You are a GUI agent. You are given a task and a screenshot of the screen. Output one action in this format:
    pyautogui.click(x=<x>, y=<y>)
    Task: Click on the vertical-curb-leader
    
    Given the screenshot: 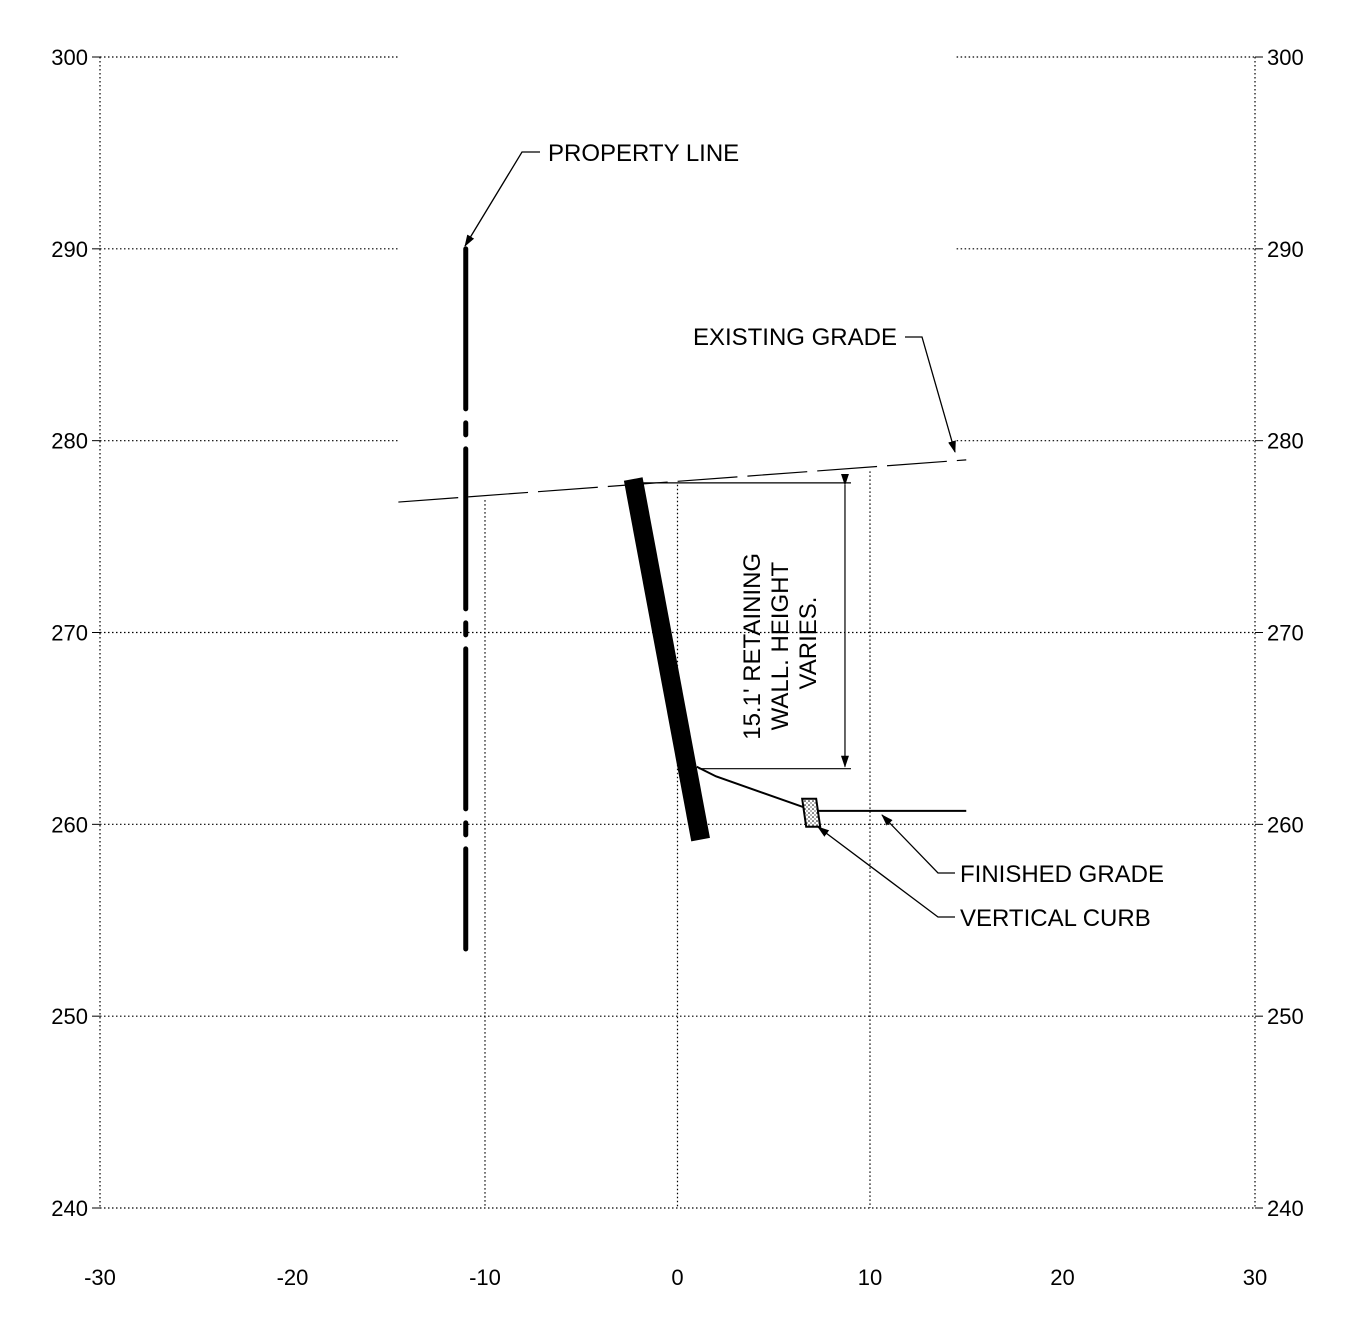 What is the action you would take?
    pyautogui.click(x=886, y=872)
    